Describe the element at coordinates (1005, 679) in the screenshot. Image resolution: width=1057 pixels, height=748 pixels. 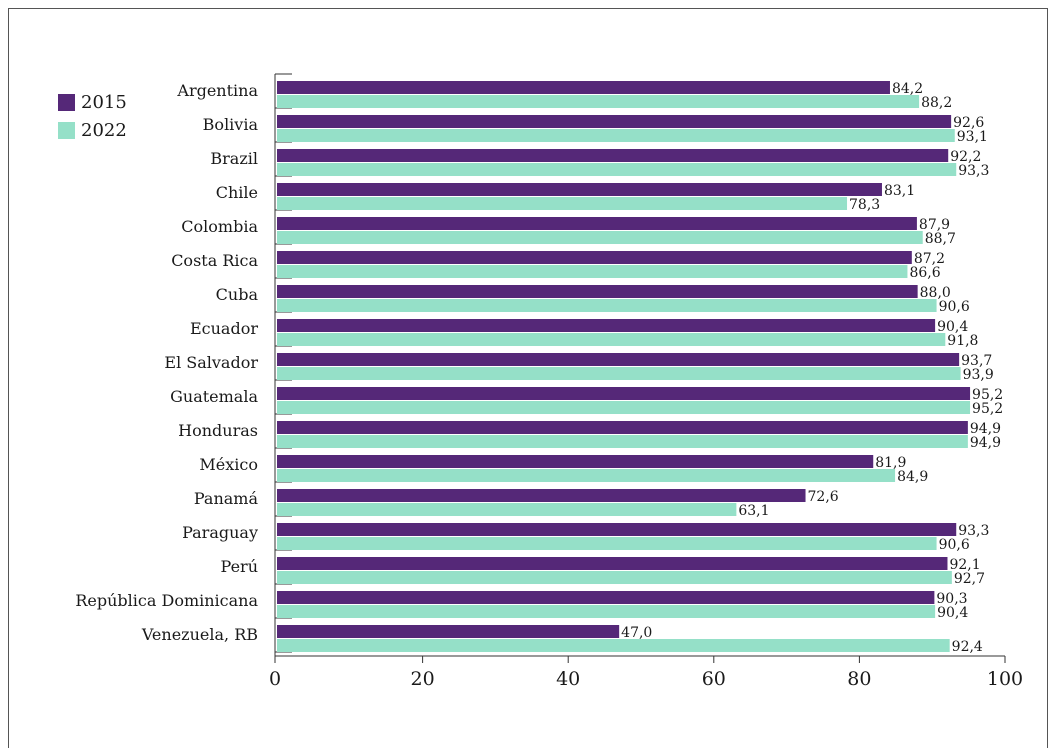
I see `x-tick-label: 100` at that location.